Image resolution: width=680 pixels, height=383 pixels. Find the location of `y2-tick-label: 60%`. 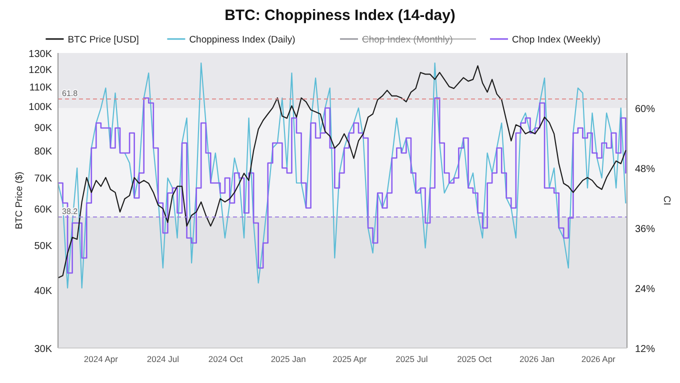

y2-tick-label: 60% is located at coordinates (645, 109).